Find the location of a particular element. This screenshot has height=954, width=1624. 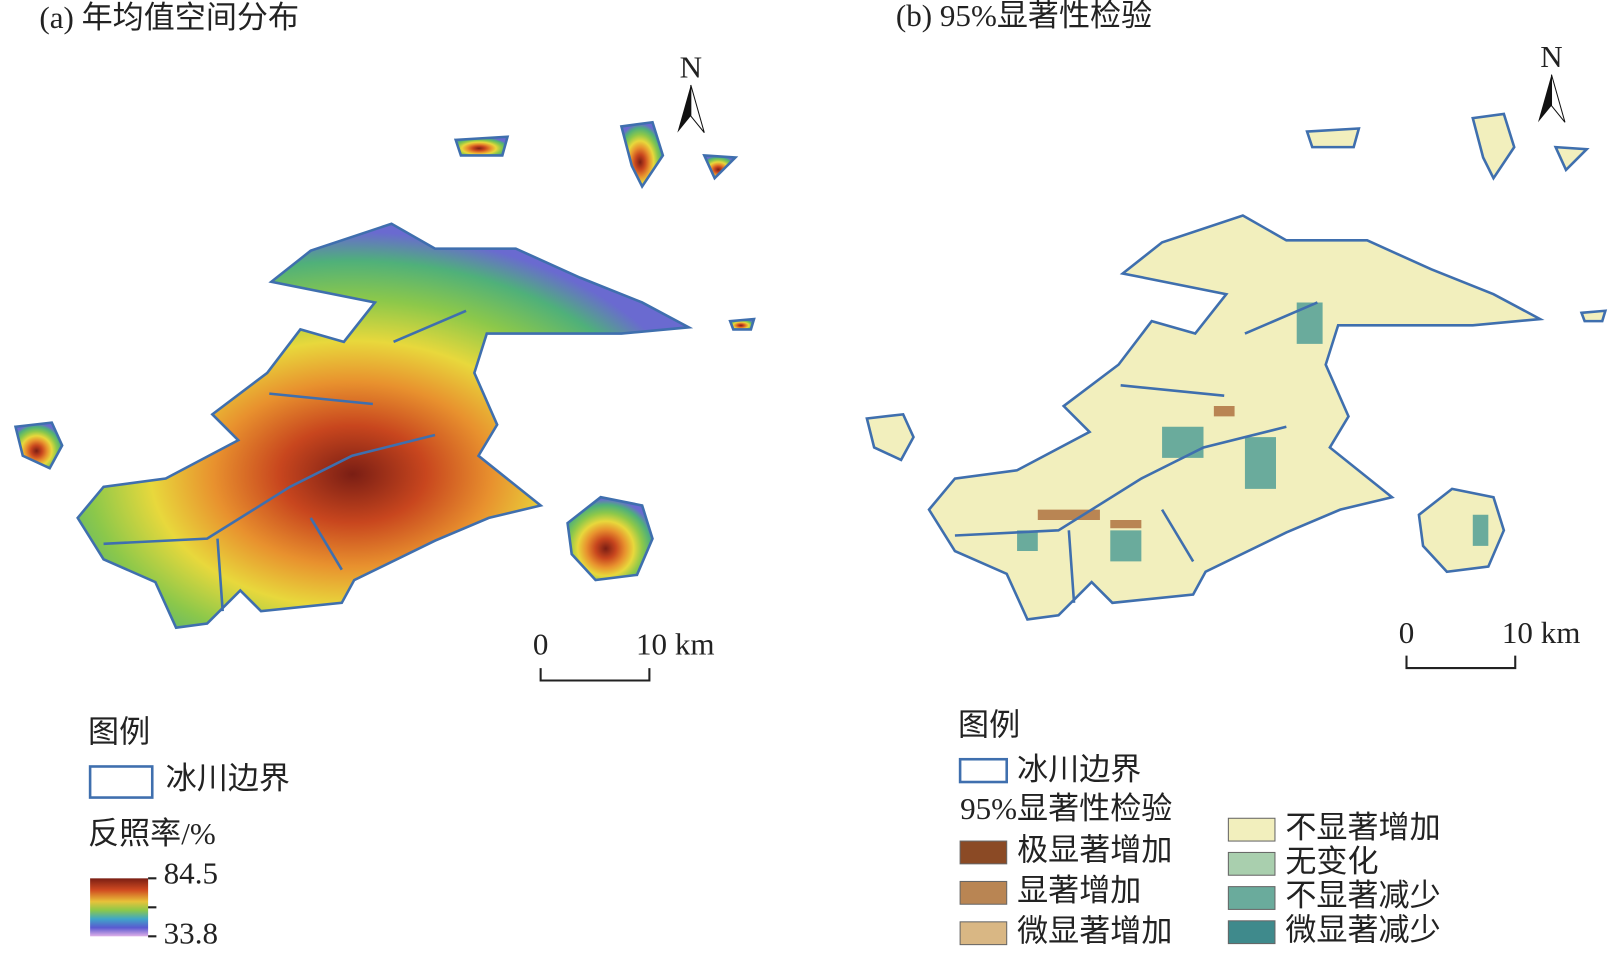

legend-label: 微显著减少 is located at coordinates (1362, 929).